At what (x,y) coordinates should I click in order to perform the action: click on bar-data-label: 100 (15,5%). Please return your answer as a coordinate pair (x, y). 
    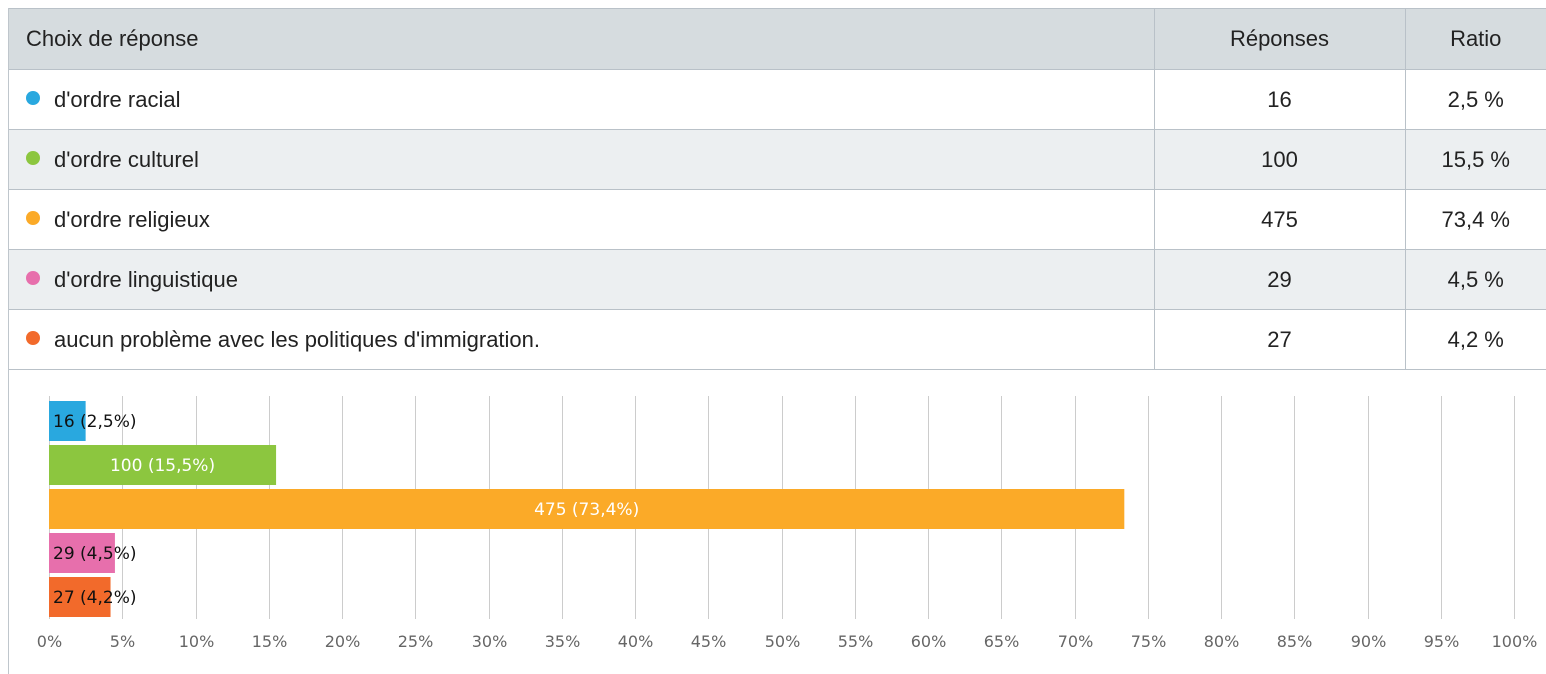
    Looking at the image, I should click on (162, 466).